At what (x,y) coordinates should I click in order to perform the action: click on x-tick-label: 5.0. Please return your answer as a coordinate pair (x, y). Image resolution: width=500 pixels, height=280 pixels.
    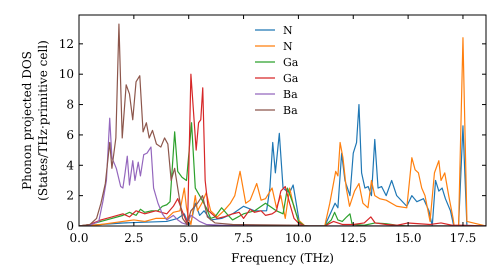
    Looking at the image, I should click on (188, 238).